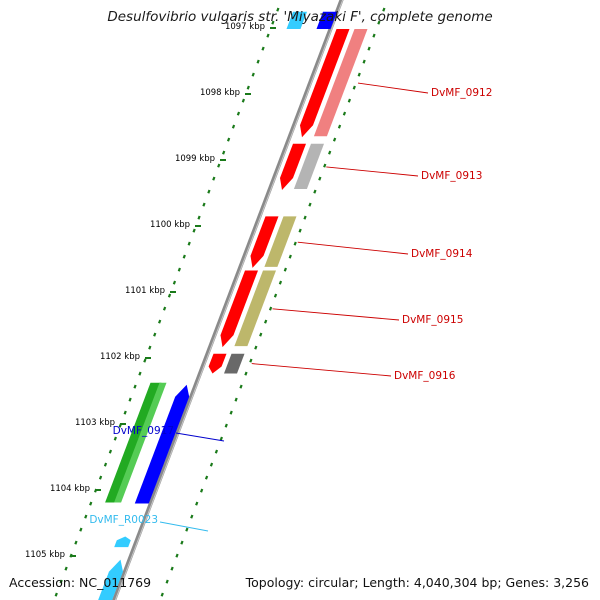 This screenshot has height=600, width=600. What do you see at coordinates (393, 88) in the screenshot?
I see `dvmf-0912-leader-line` at bounding box center [393, 88].